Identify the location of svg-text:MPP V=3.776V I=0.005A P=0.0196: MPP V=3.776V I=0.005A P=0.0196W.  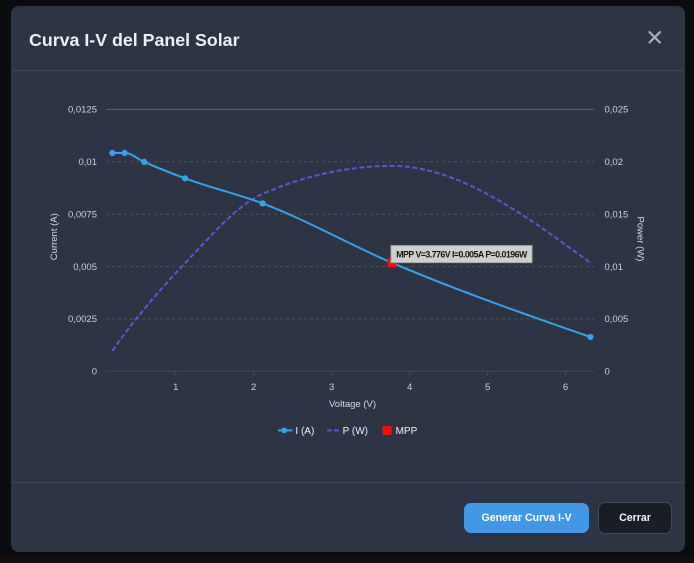
(462, 254).